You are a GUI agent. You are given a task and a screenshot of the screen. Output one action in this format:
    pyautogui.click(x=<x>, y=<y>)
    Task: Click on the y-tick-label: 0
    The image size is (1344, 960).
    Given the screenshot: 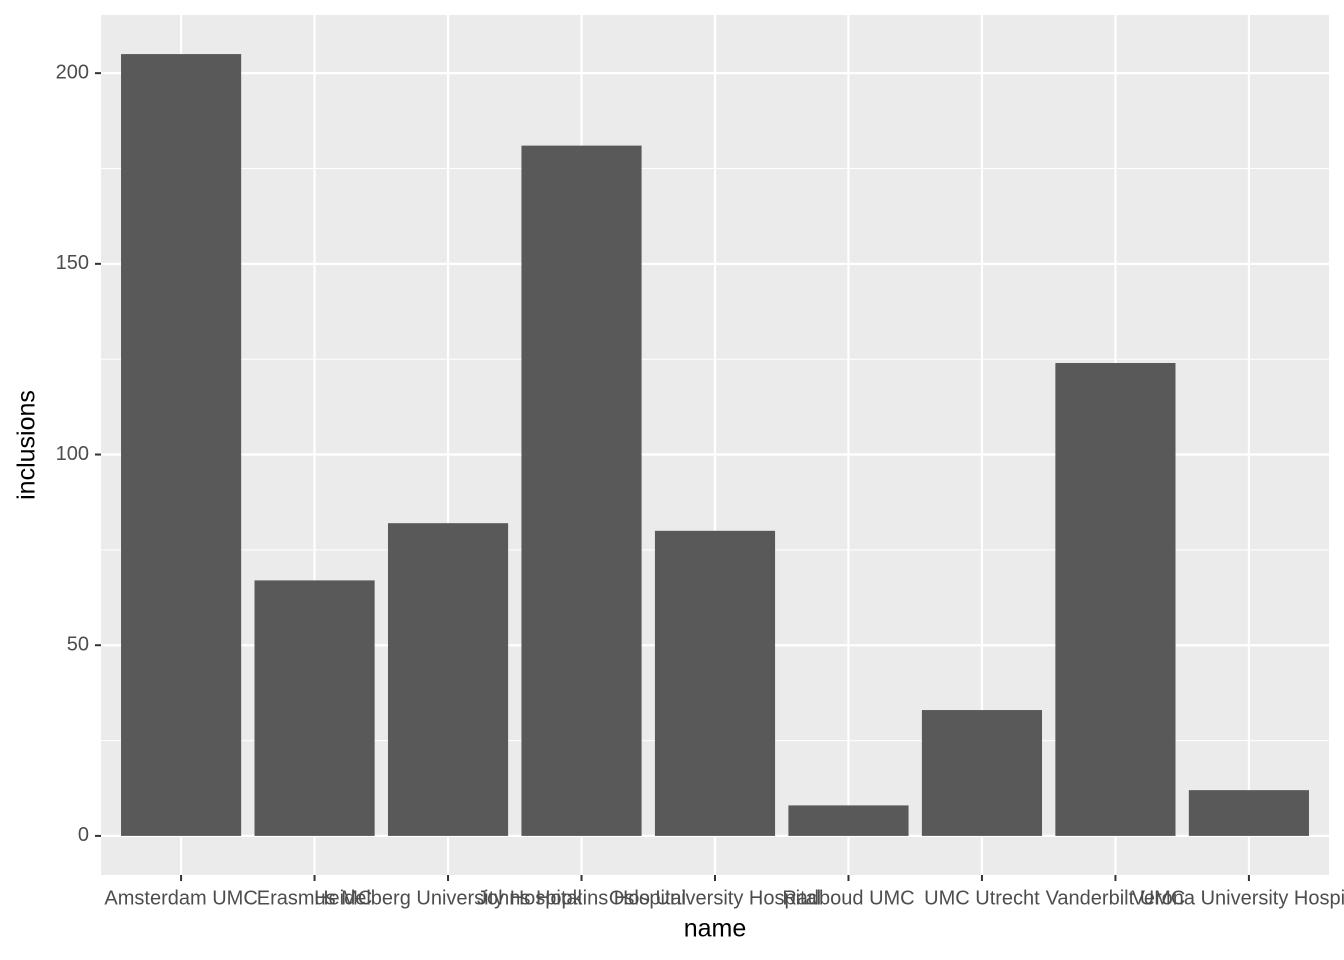 What is the action you would take?
    pyautogui.click(x=83, y=835)
    